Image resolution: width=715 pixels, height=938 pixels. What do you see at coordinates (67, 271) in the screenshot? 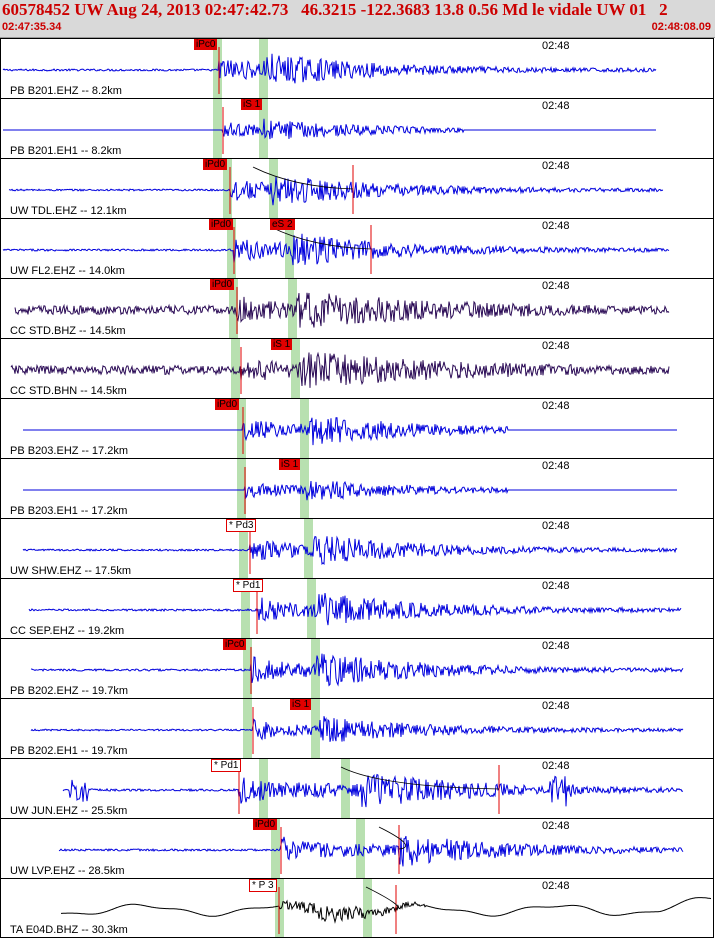
I see `station-channel-label: UW FL2.EHZ -- 14.0km` at bounding box center [67, 271].